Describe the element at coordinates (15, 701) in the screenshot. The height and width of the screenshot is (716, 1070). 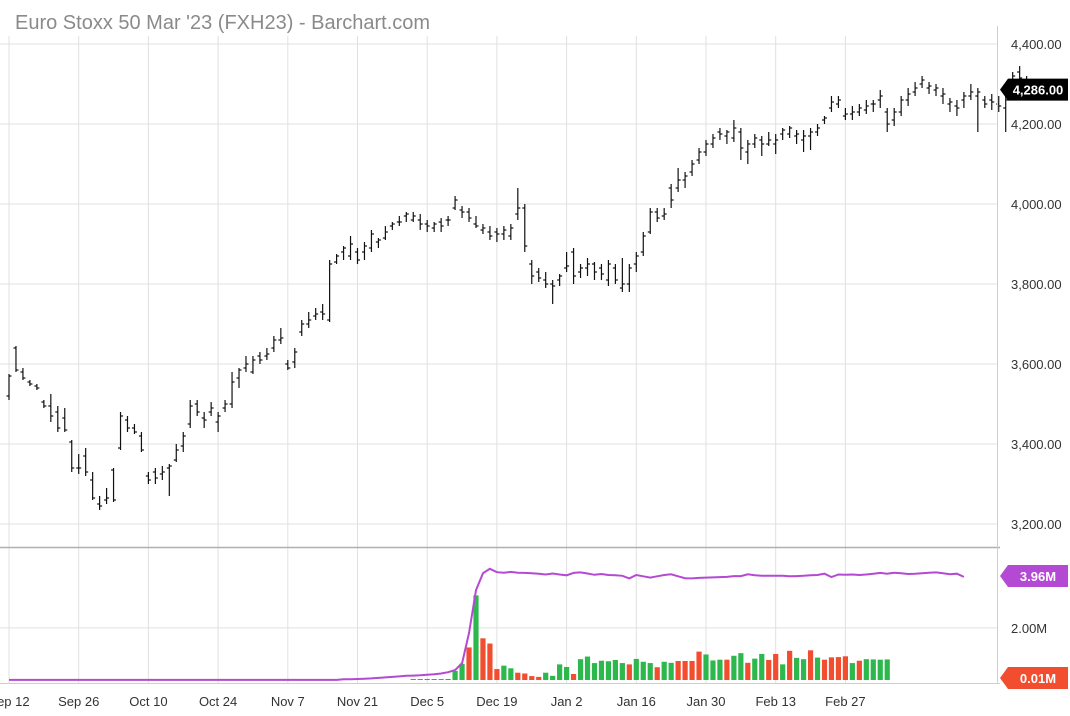
I see `x-tick-label: Sep 12` at that location.